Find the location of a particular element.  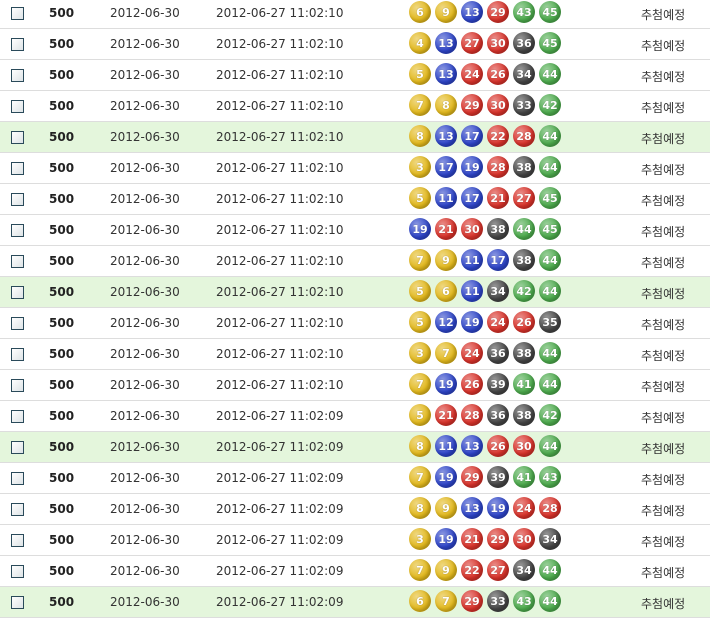

lotto-numbers: 8 9 13 19 24 28 is located at coordinates (485, 508).